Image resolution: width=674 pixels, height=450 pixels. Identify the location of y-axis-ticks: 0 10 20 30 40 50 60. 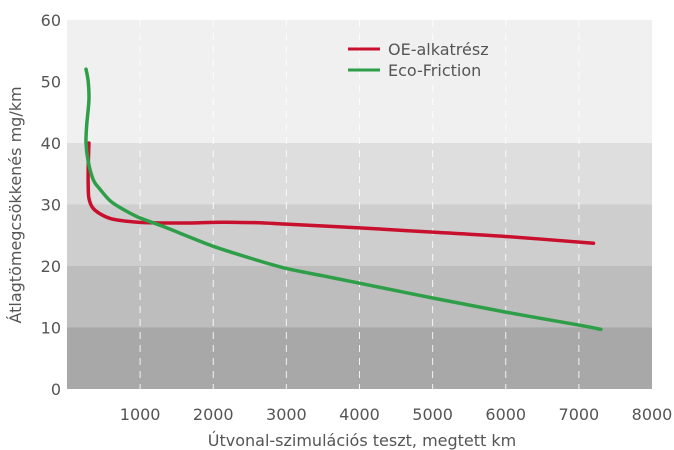
(51, 205).